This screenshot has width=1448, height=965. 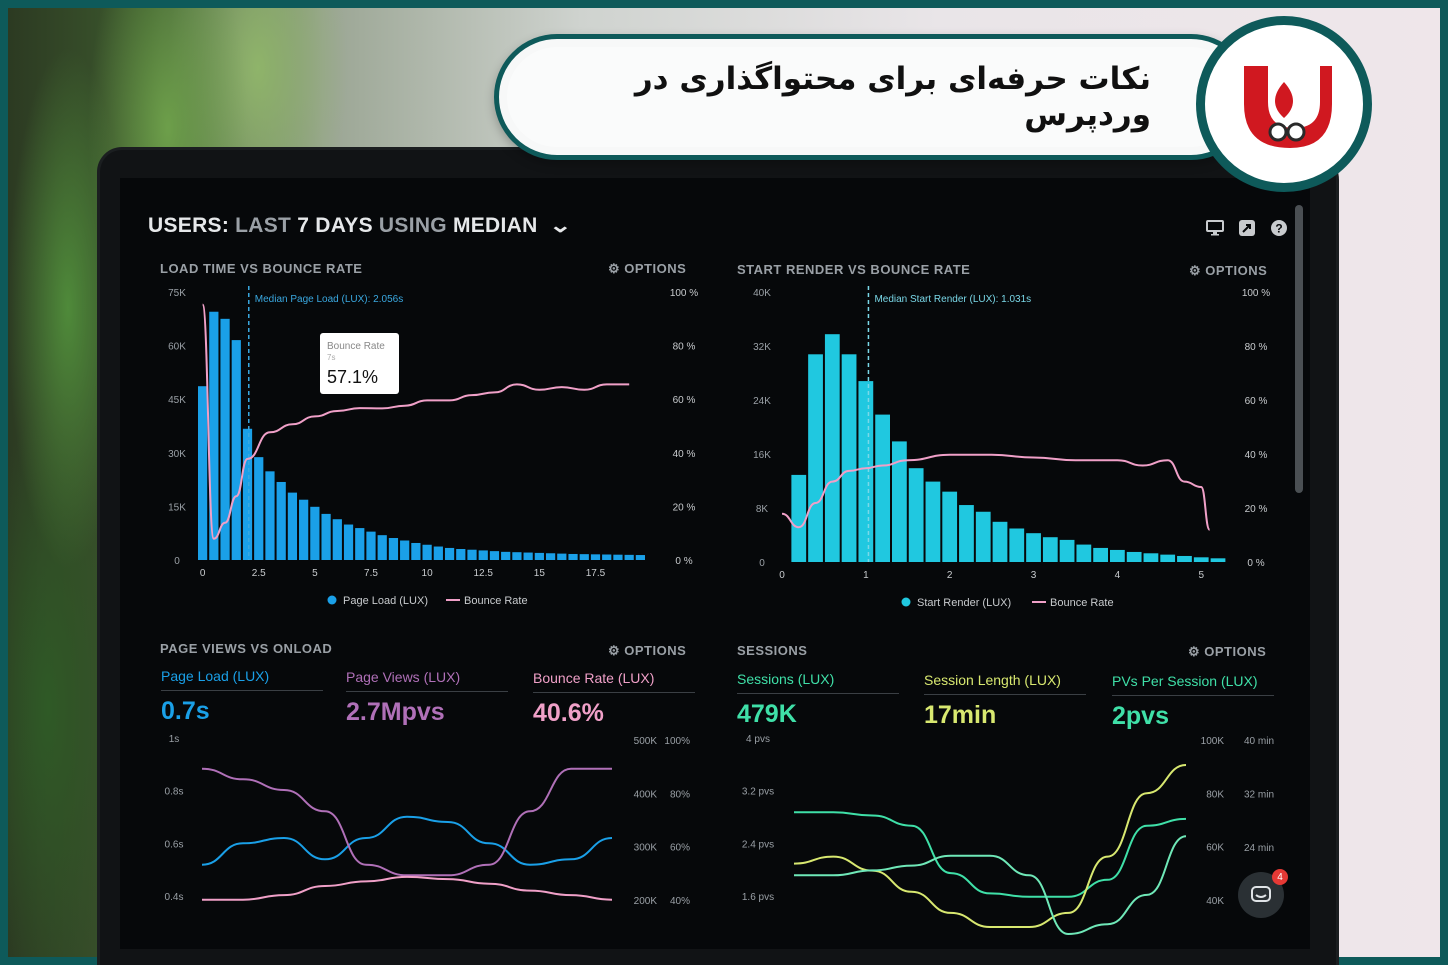 What do you see at coordinates (385, 601) in the screenshot?
I see `legend-page-load: Page Load (LUX)` at bounding box center [385, 601].